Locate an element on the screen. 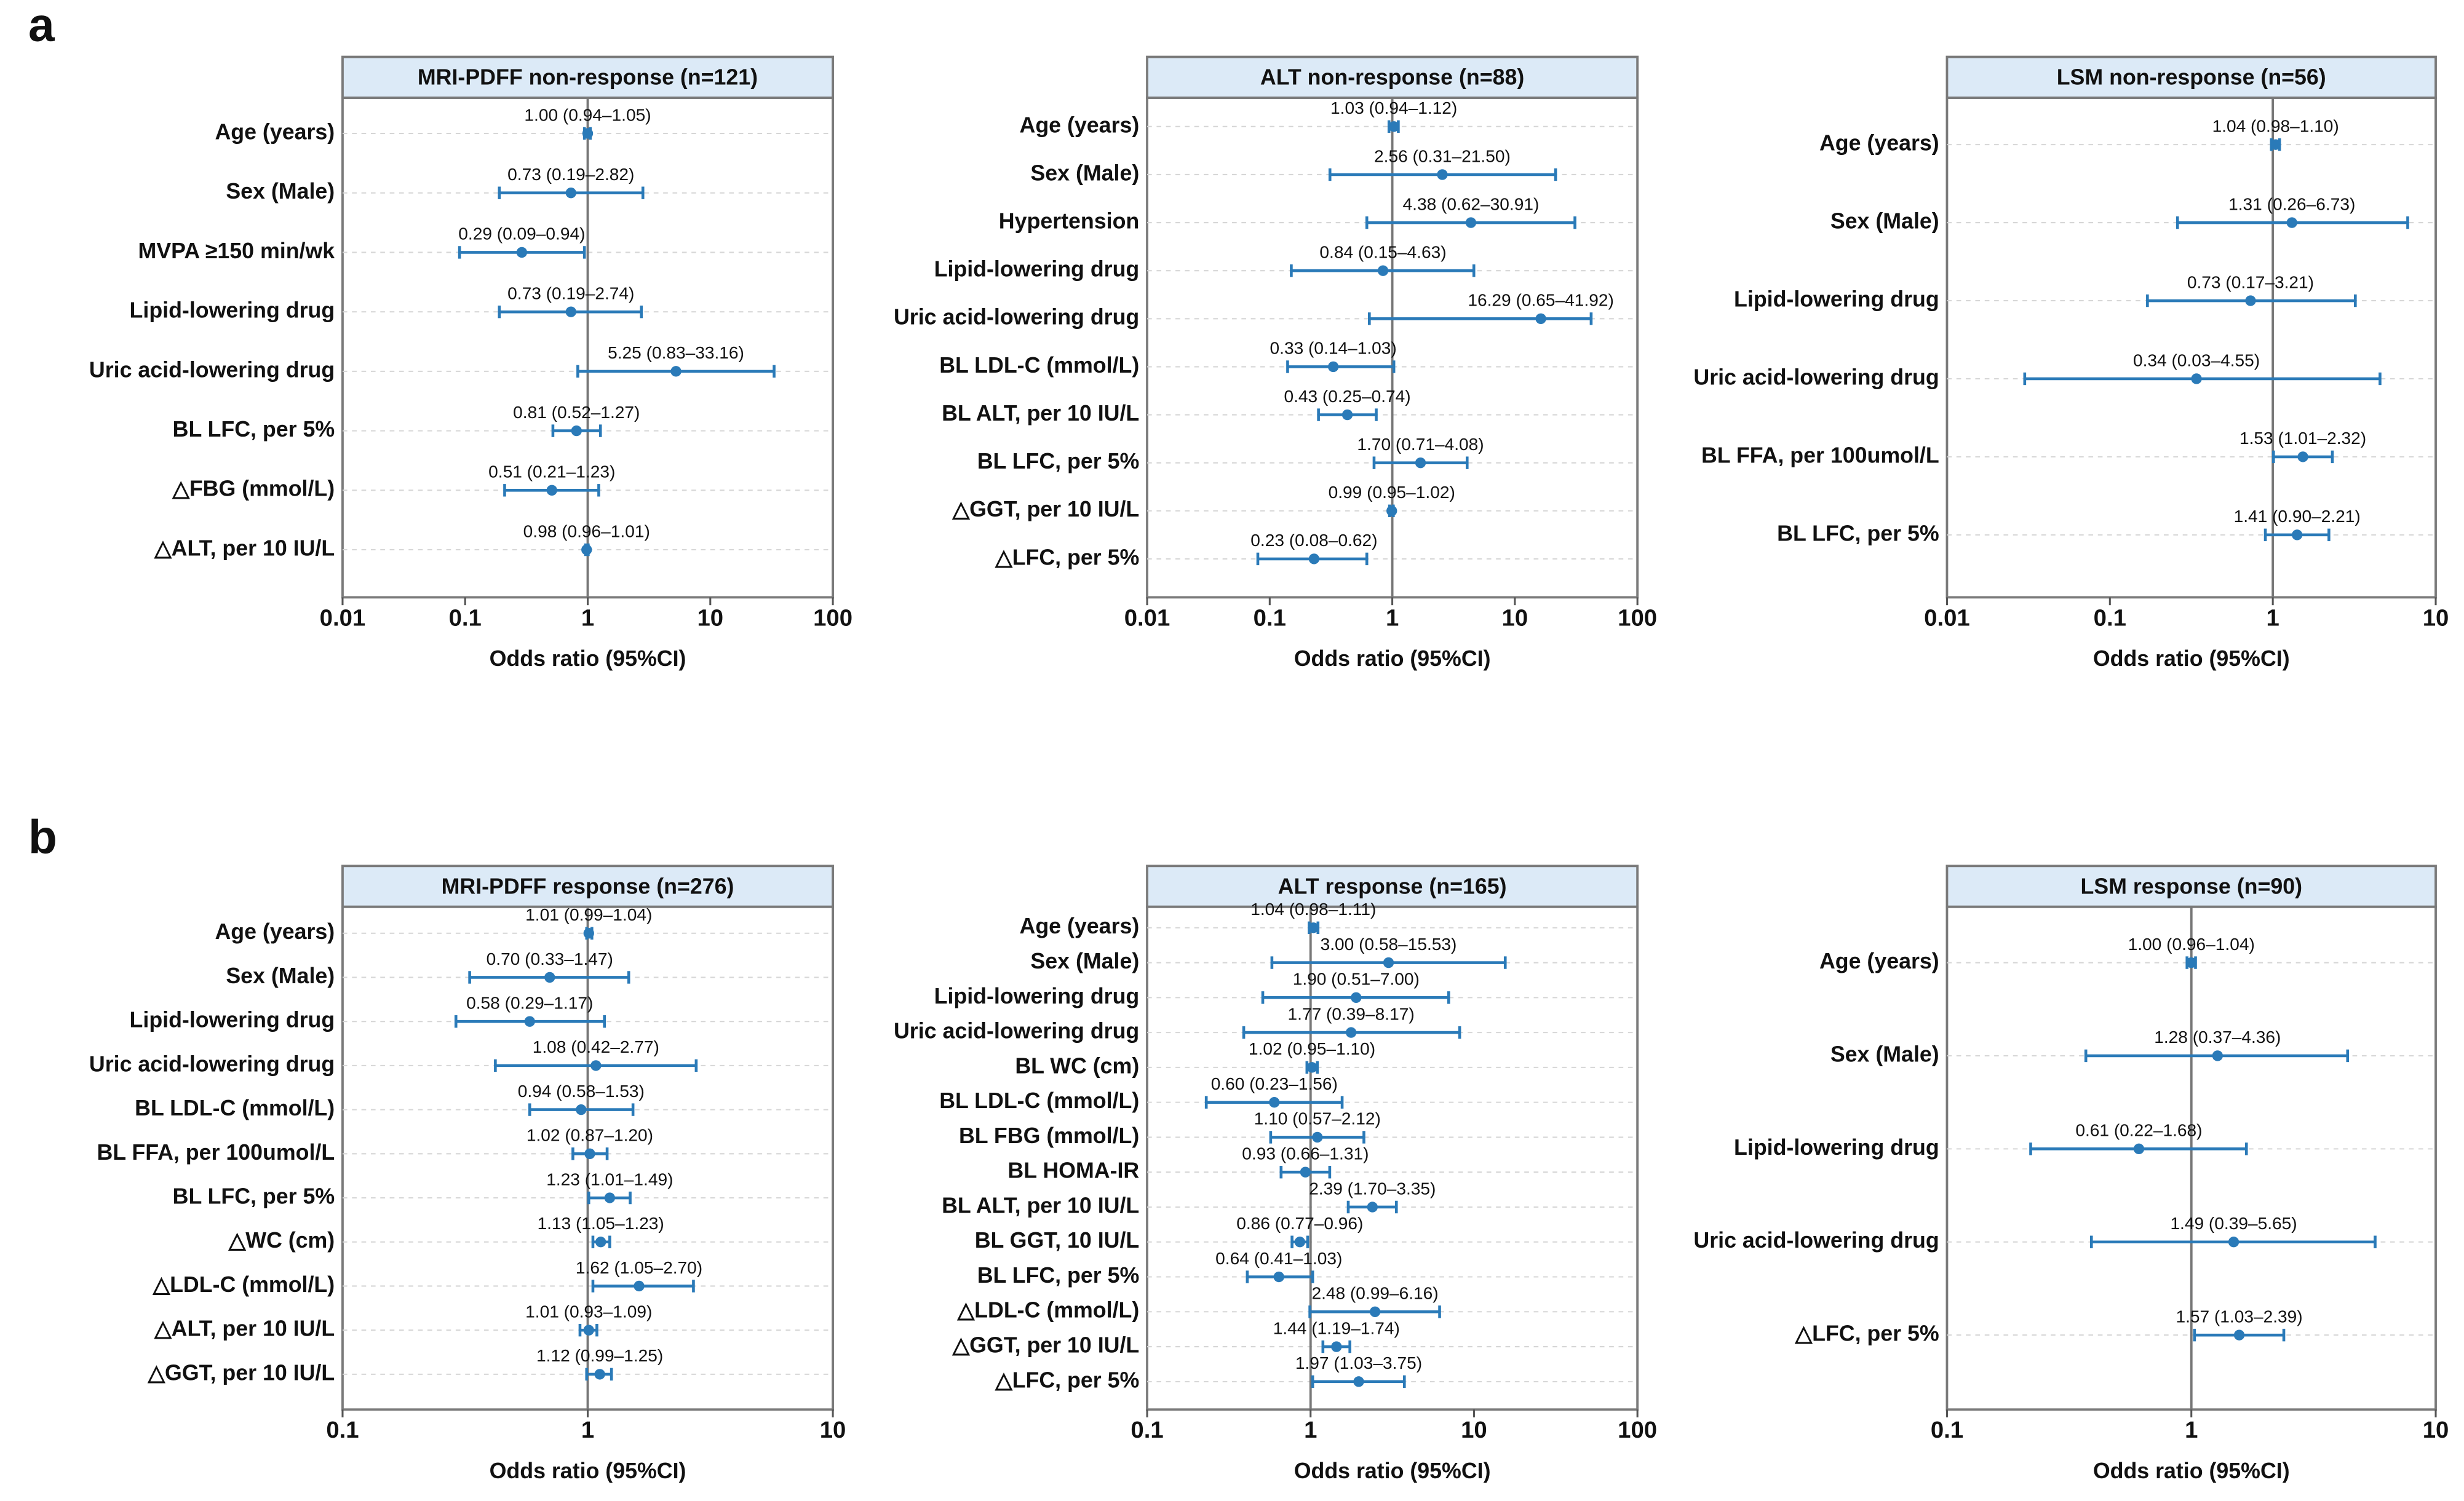 The width and height of the screenshot is (2464, 1501). value-label: 2.48 (0.99–6.16) is located at coordinates (1374, 1294).